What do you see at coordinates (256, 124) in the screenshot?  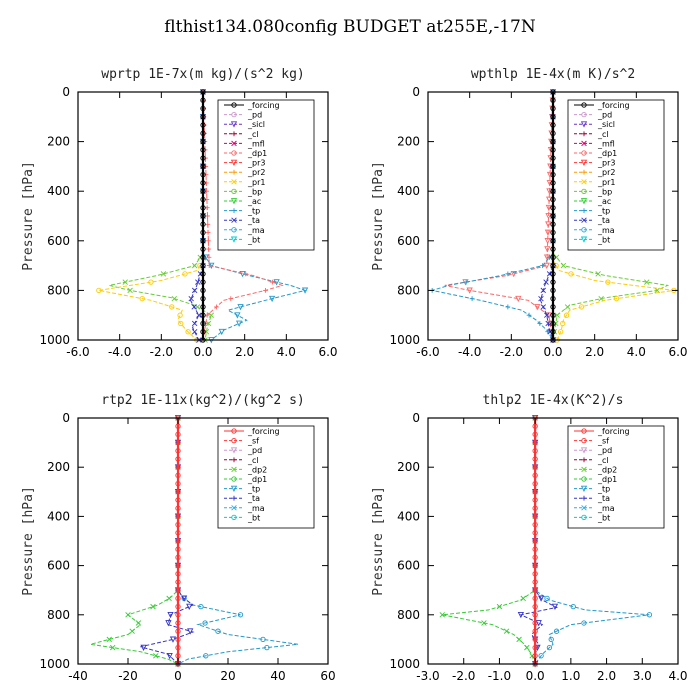 I see `legend-label: _sicl` at bounding box center [256, 124].